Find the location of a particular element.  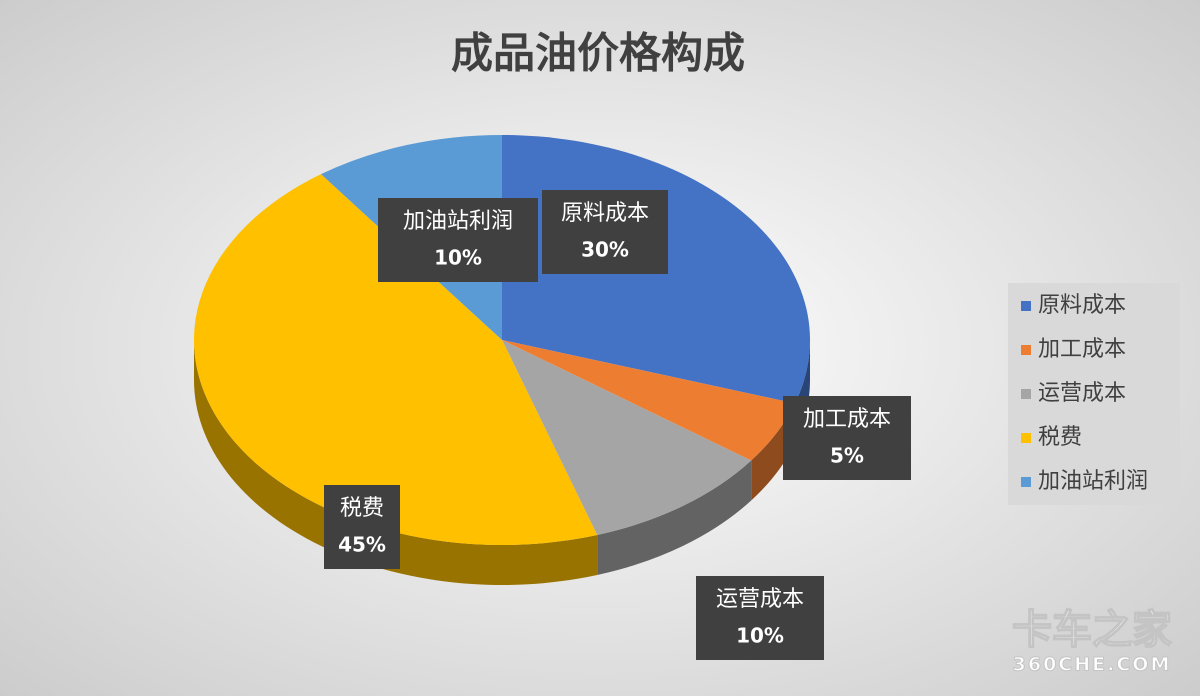

legend-label: 税费 is located at coordinates (1060, 437).